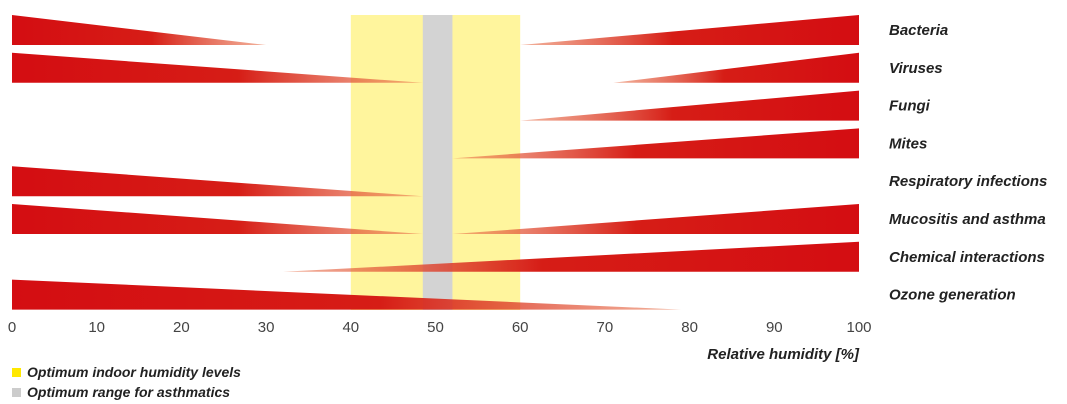  What do you see at coordinates (967, 257) in the screenshot?
I see `row-label-chemical-interactions: Chemical interactions` at bounding box center [967, 257].